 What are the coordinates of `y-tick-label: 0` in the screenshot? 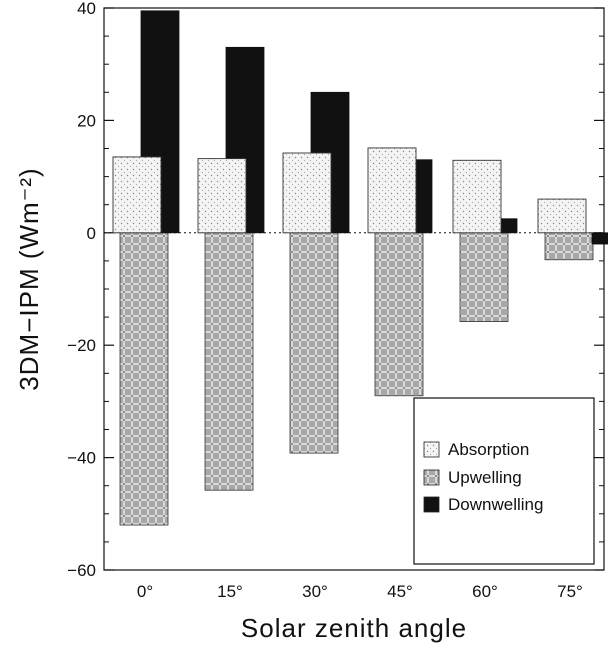 It's located at (91, 233).